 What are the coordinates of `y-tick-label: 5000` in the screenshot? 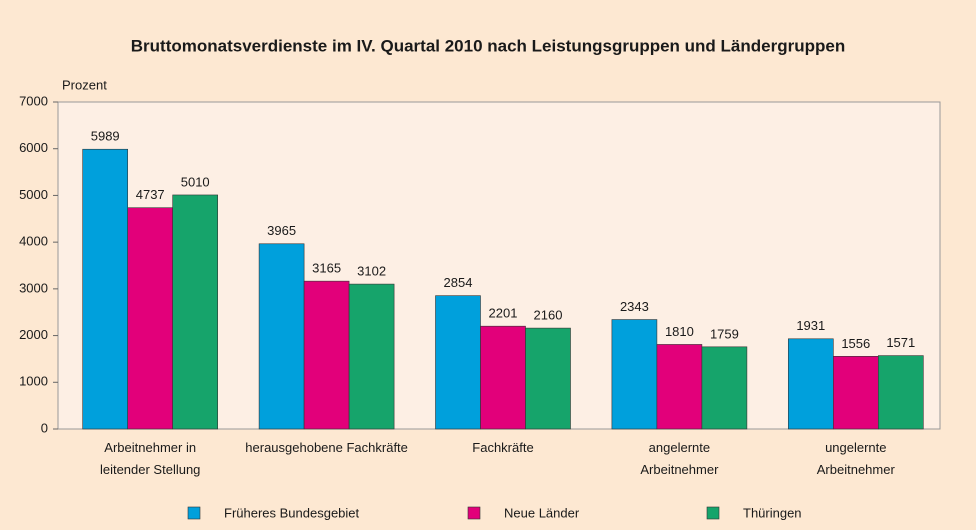 It's located at (33, 194).